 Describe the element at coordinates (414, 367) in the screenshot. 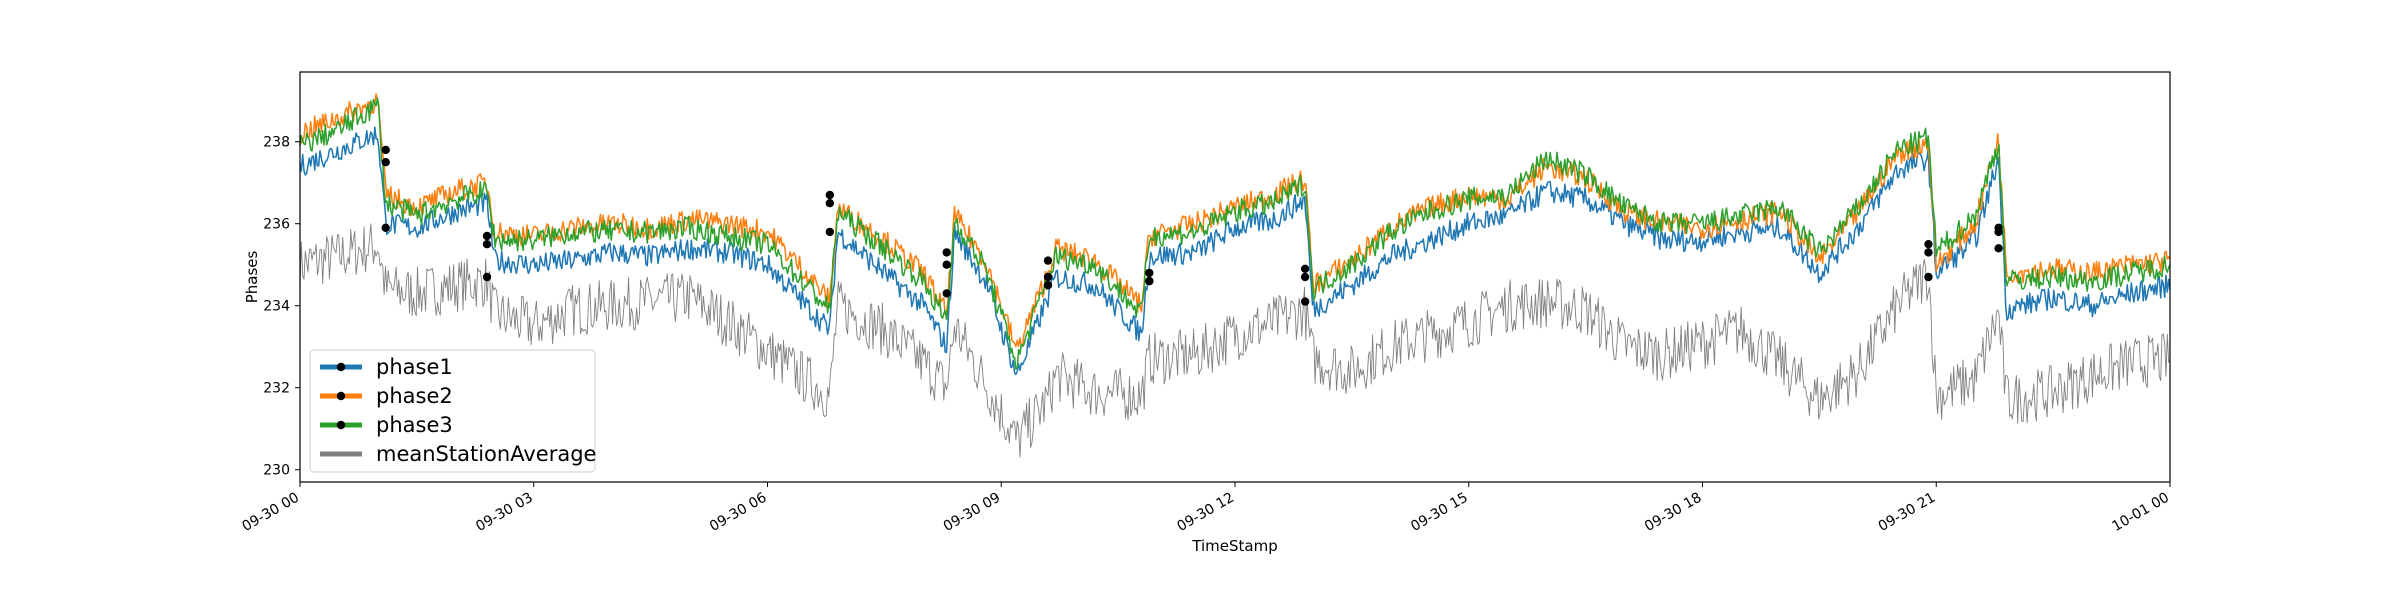

I see `legend-label-phase1: phase1` at that location.